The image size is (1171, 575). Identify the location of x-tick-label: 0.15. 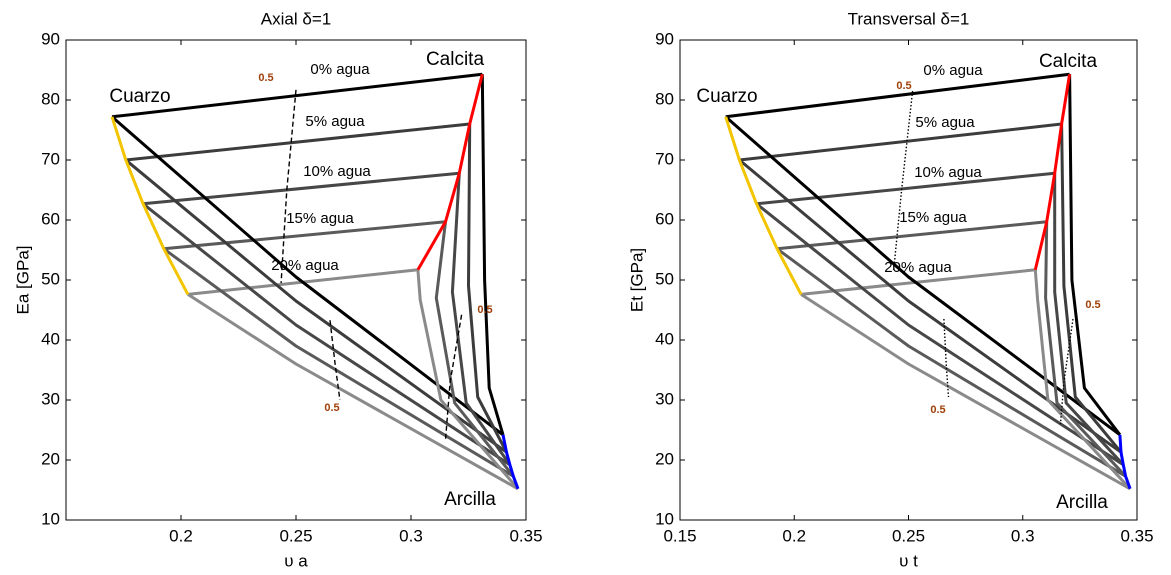
(679, 535).